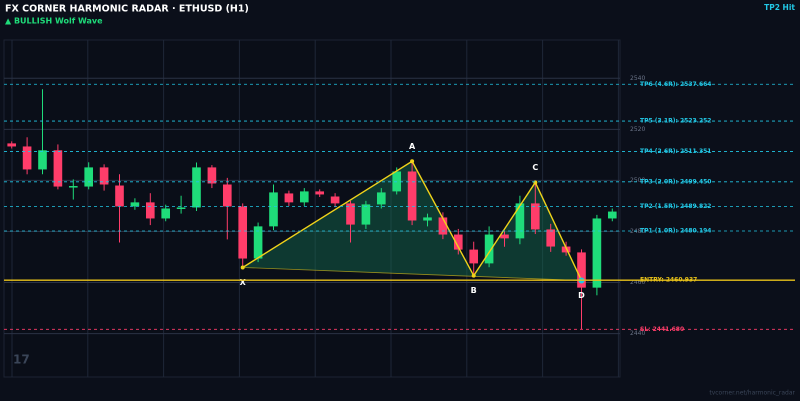  I want to click on pattern-label: B, so click(474, 290).